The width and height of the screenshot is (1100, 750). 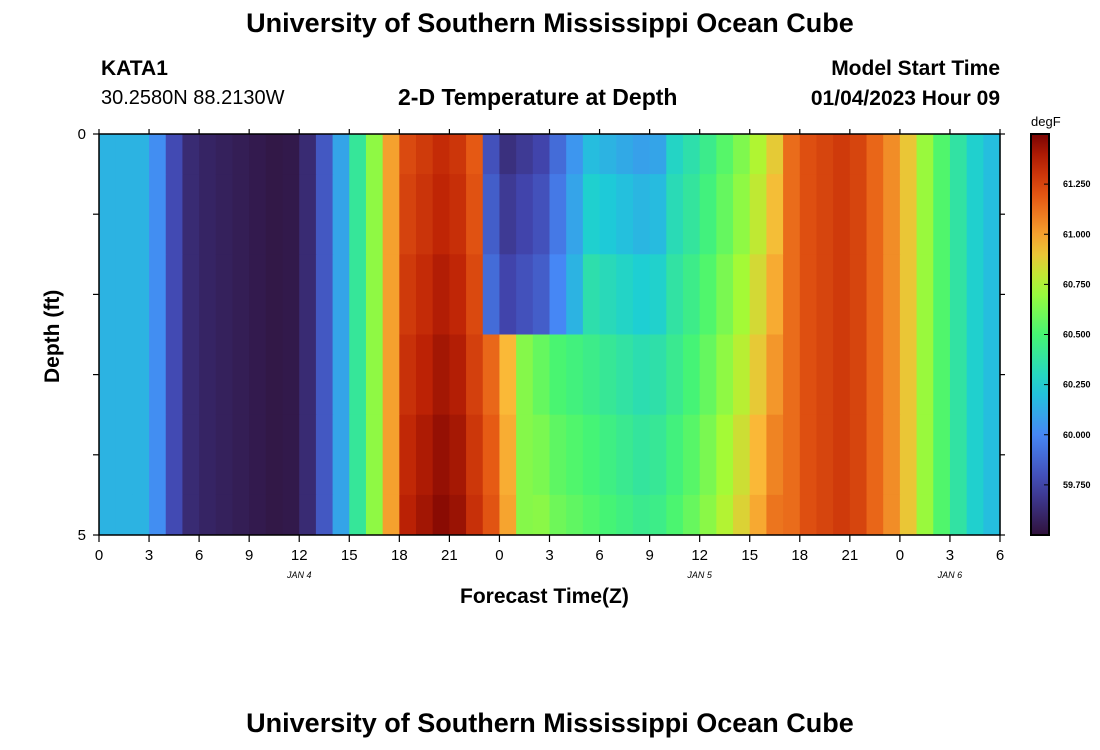 What do you see at coordinates (699, 555) in the screenshot?
I see `x-tick-label: 12` at bounding box center [699, 555].